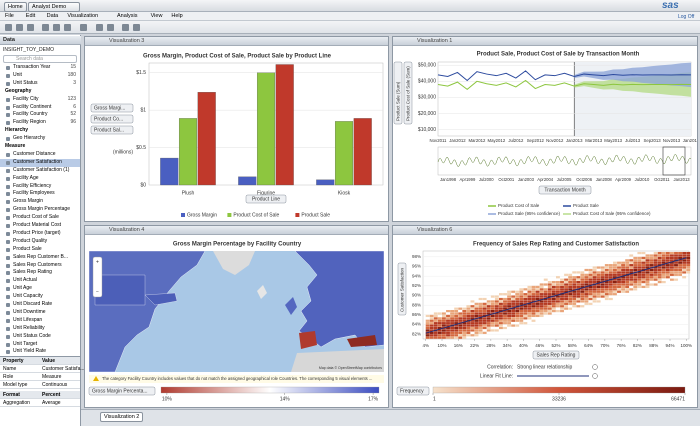  Describe the element at coordinates (398, 93) in the screenshot. I see `y-role-button: Product Sale (Sum)` at that location.